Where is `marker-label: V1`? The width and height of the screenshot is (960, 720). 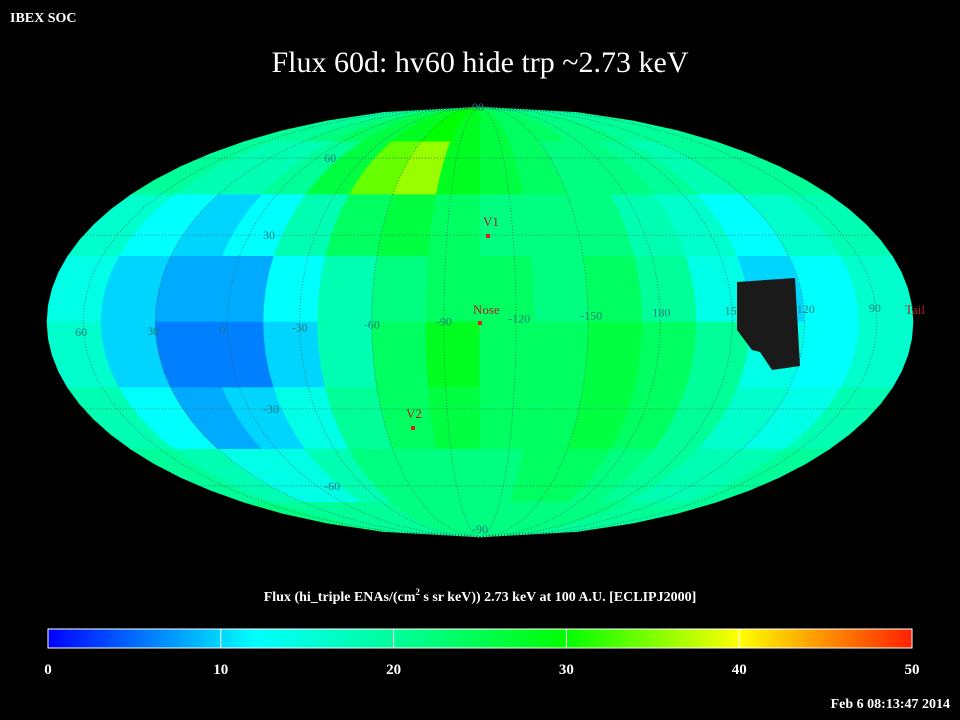
marker-label: V1 is located at coordinates (491, 221).